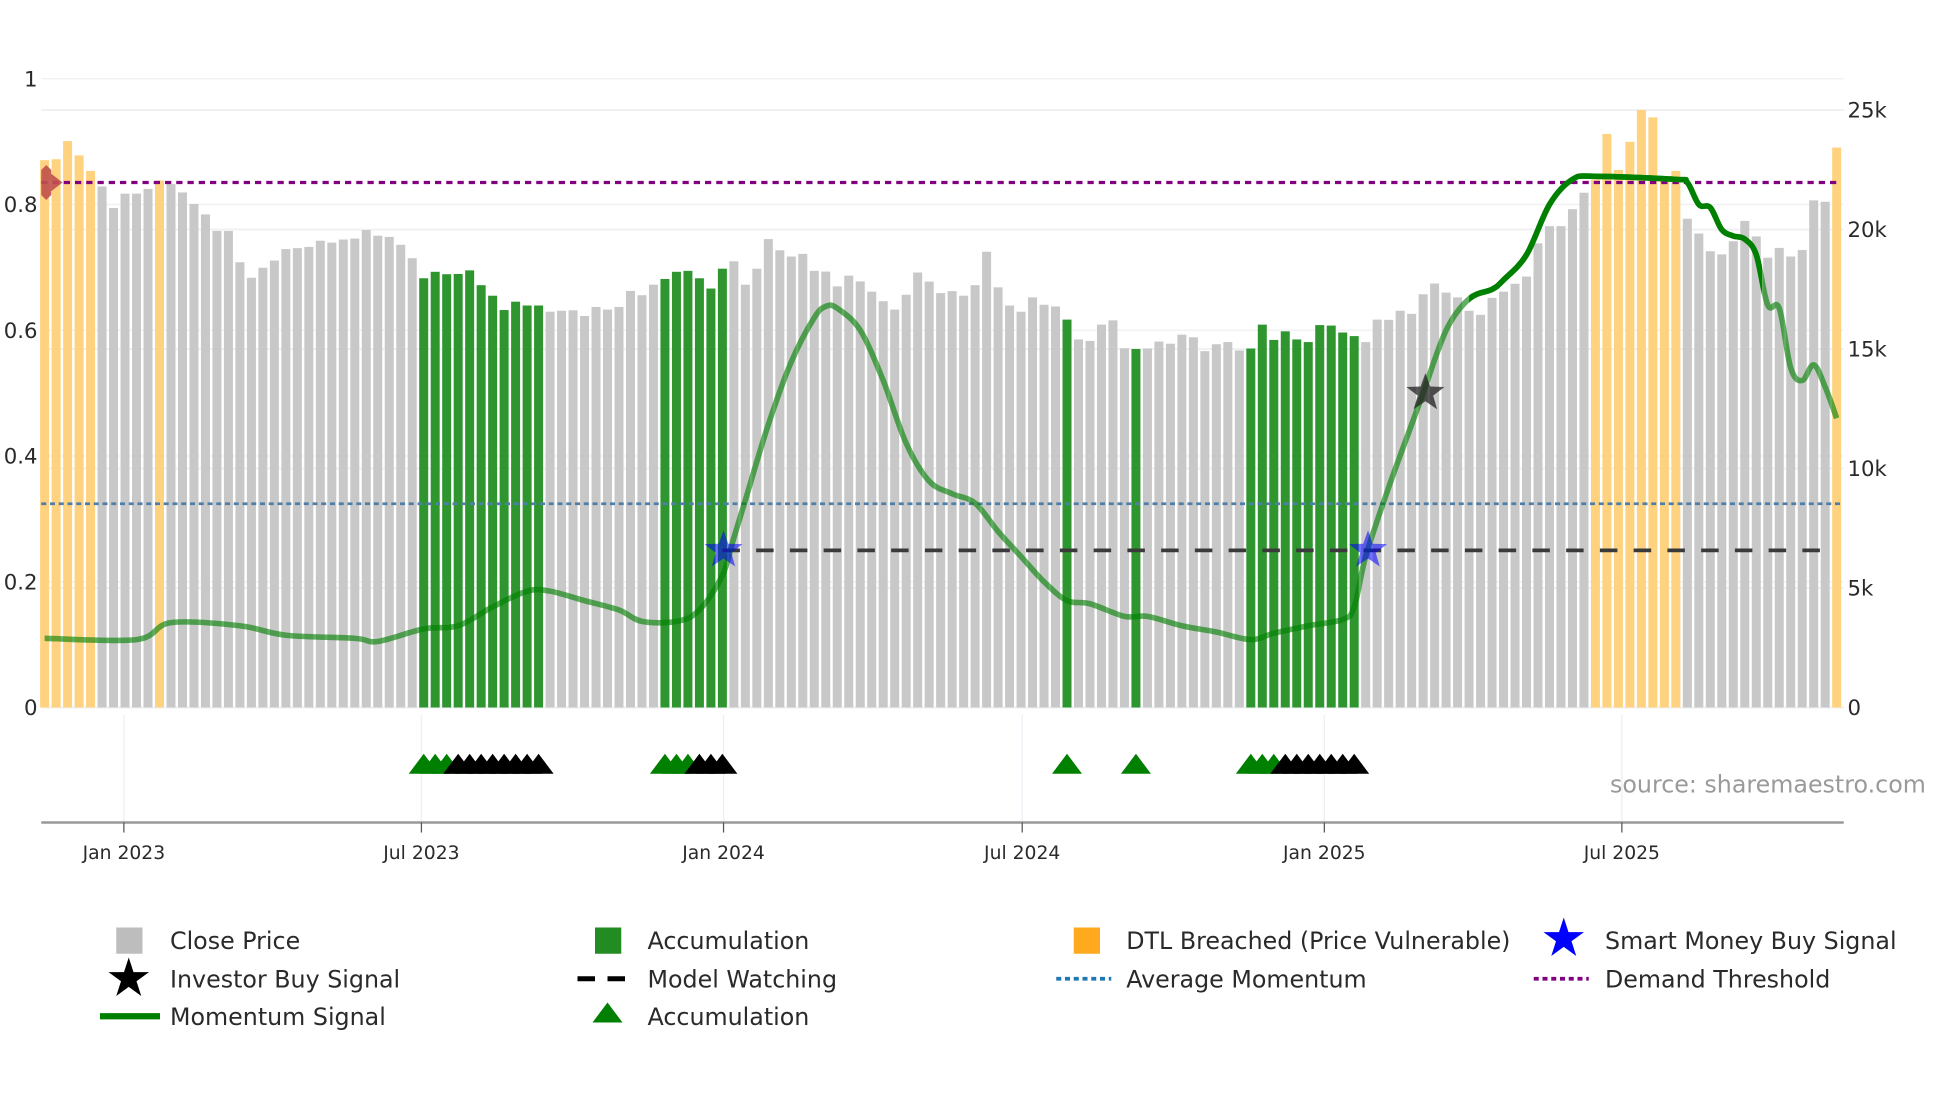 Image resolution: width=1960 pixels, height=1102 pixels. What do you see at coordinates (129, 940) in the screenshot?
I see `close-price-swatch` at bounding box center [129, 940].